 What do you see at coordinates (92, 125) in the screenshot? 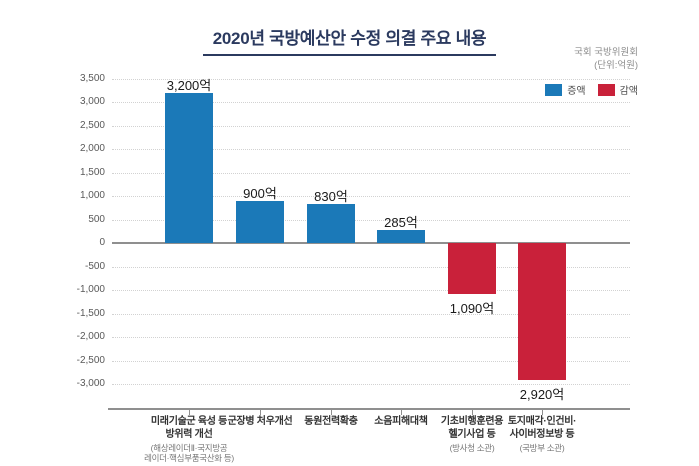
I see `y-tick-label: 2,500` at bounding box center [92, 125].